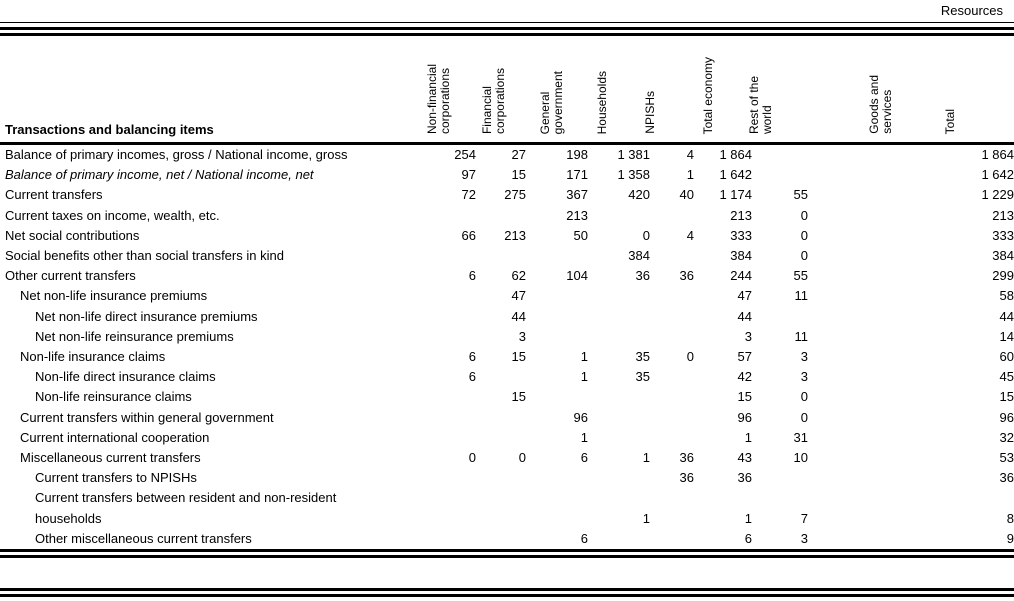 The image size is (1014, 601). What do you see at coordinates (551, 102) in the screenshot?
I see `column-header-general-government: General government` at bounding box center [551, 102].